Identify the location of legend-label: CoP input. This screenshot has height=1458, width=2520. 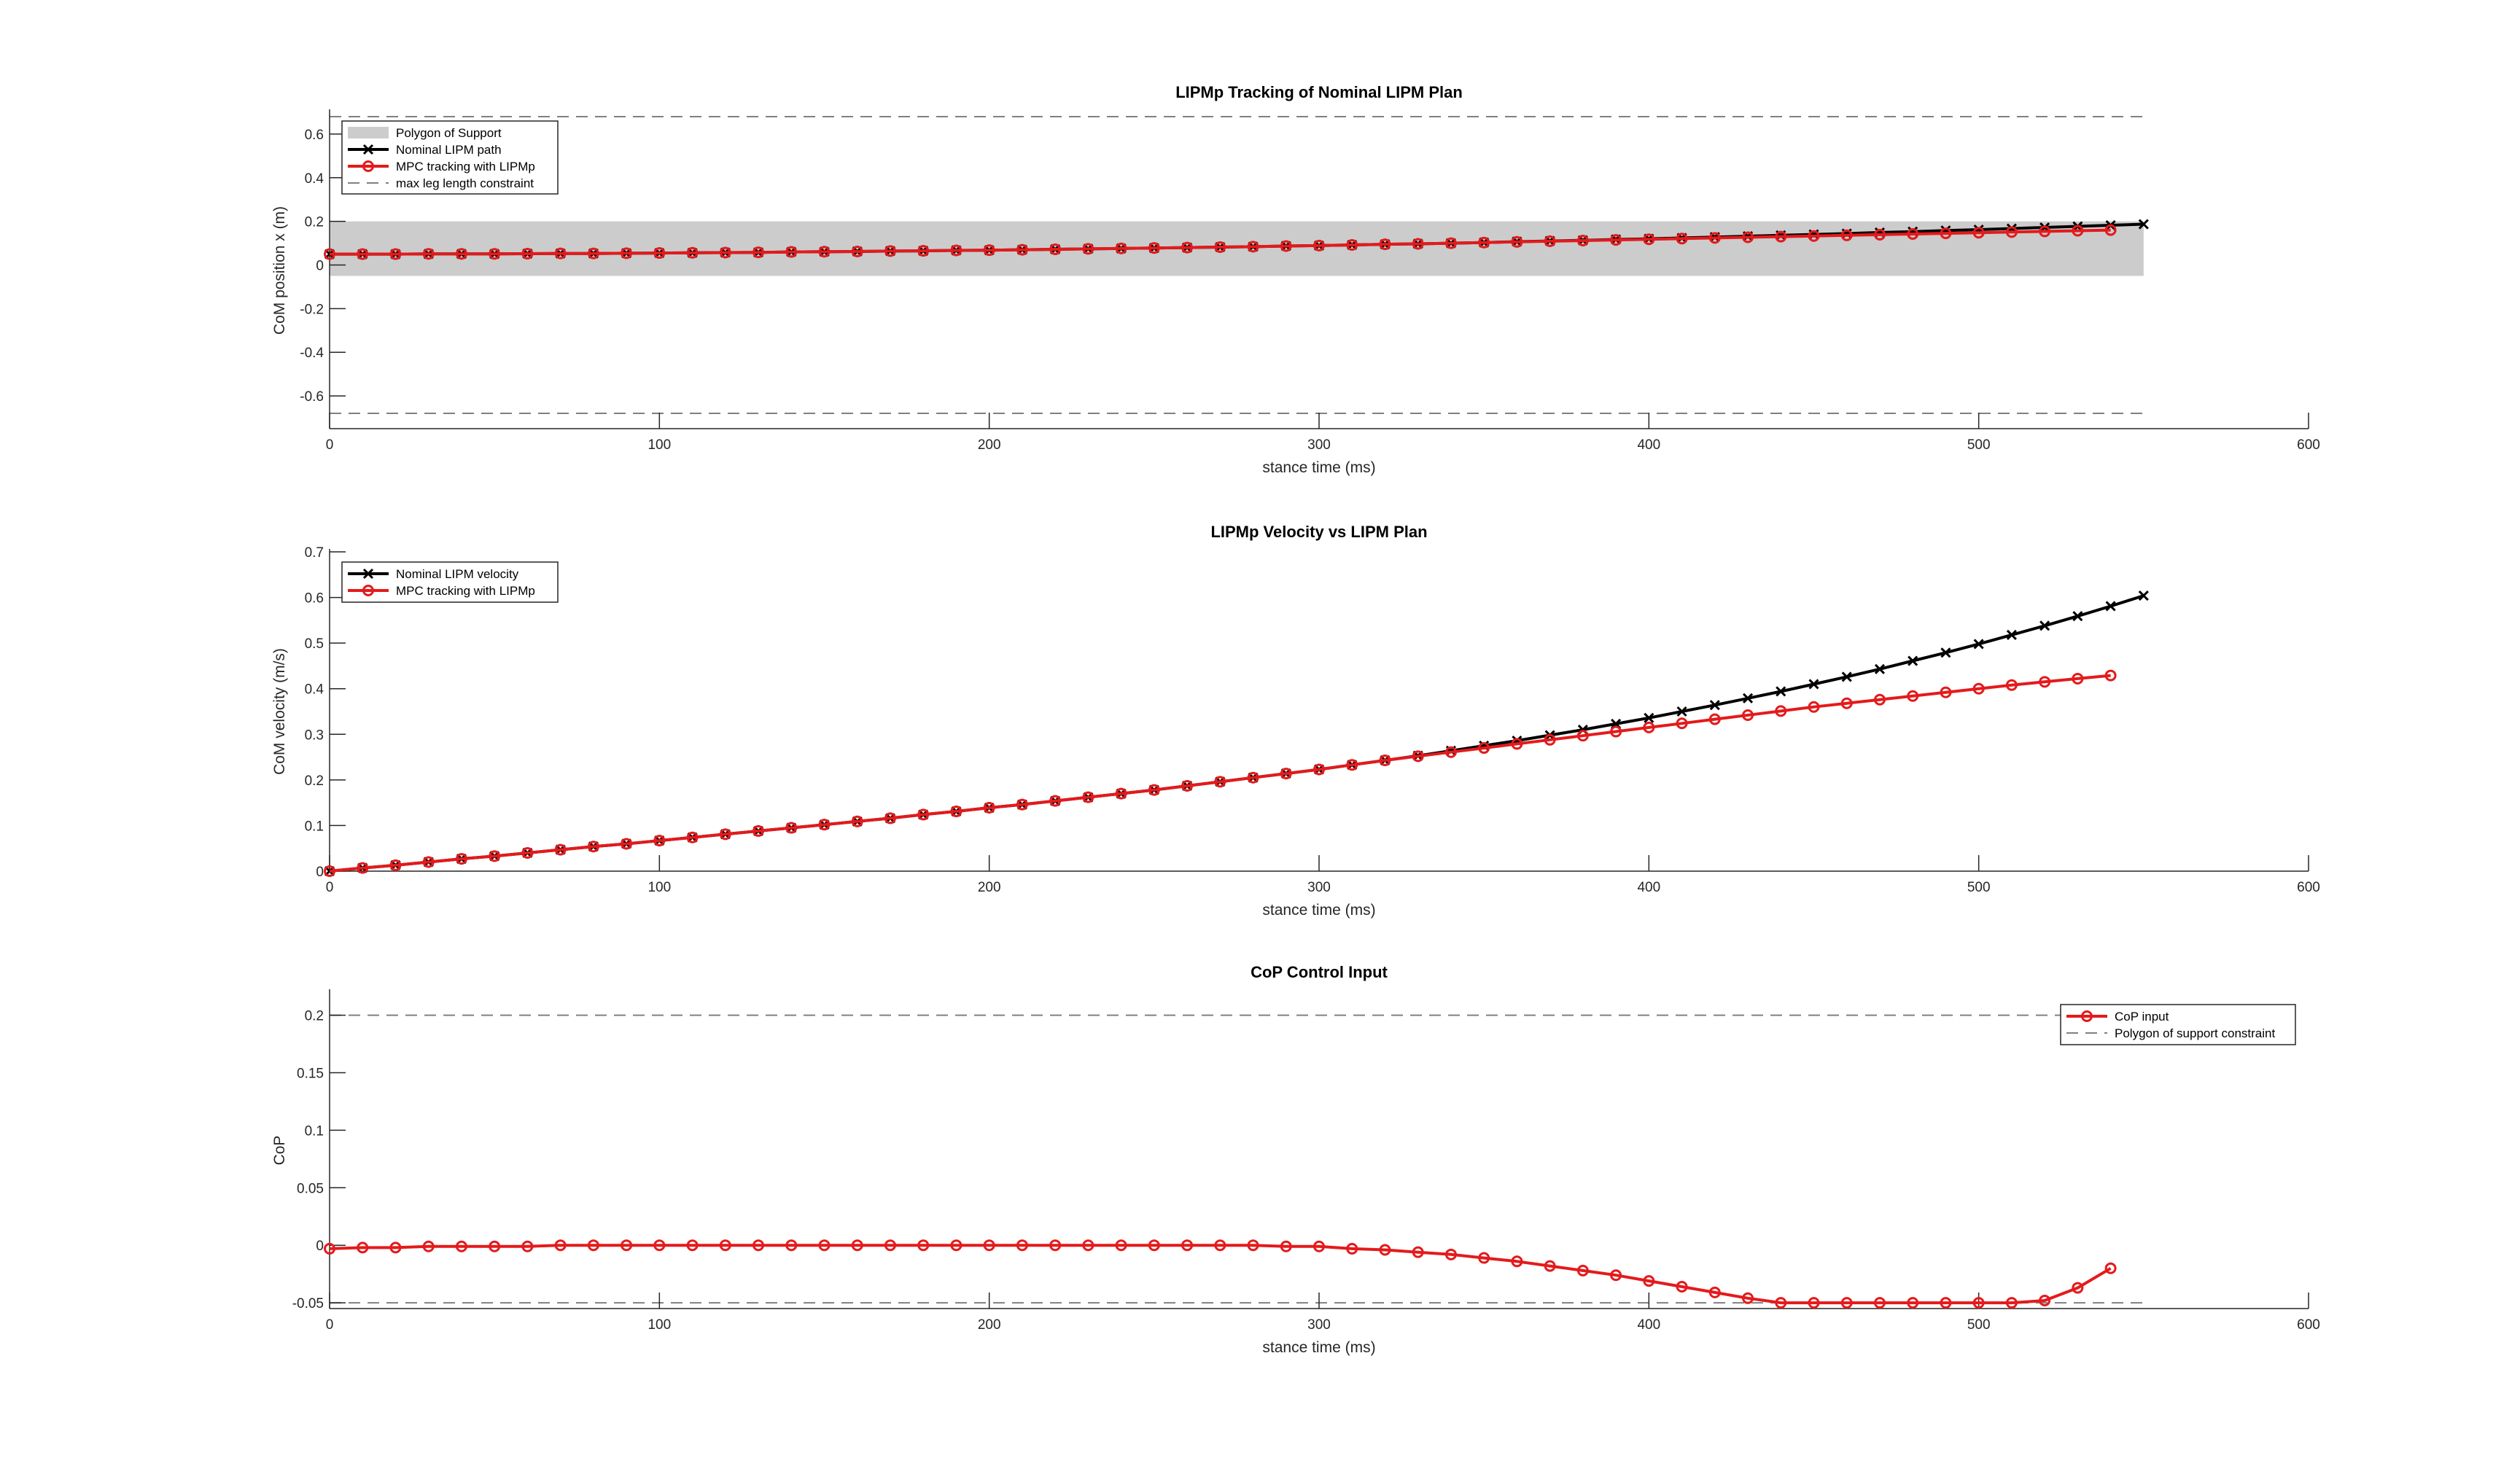
(2142, 1017).